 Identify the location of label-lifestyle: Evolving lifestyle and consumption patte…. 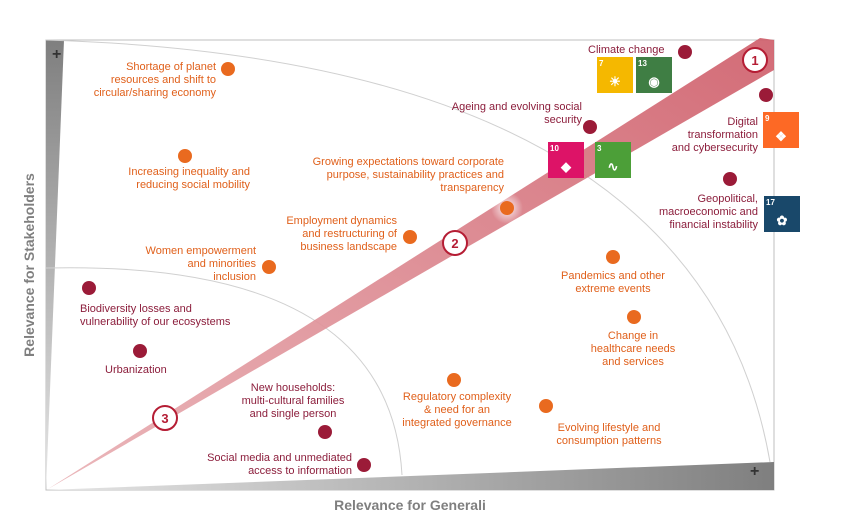
(609, 434).